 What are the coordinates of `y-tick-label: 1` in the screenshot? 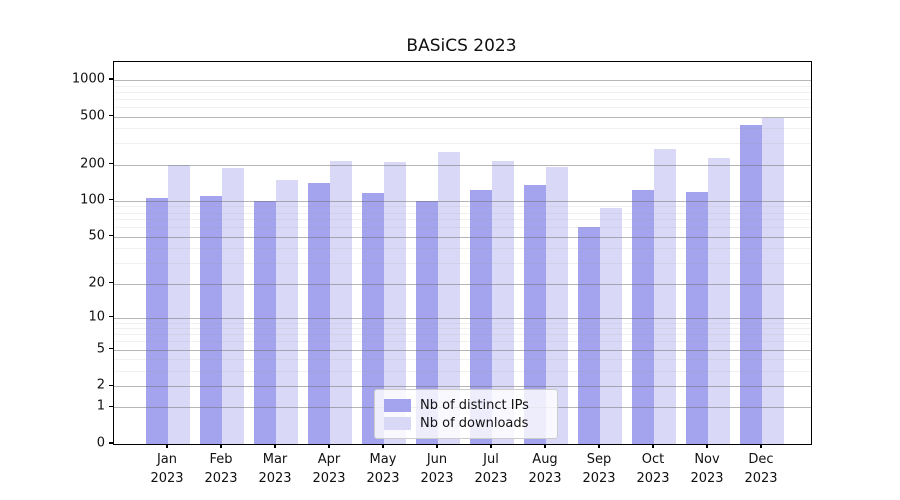 It's located at (100, 406).